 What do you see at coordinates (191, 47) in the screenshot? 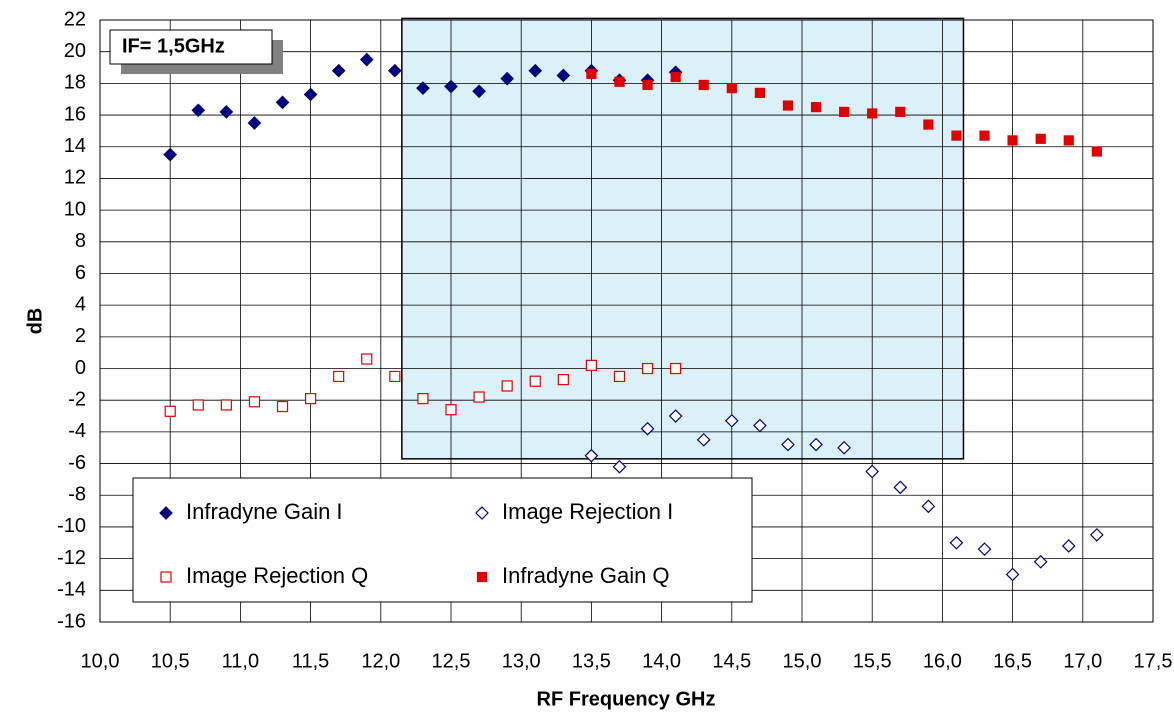
I see `annotation-box` at bounding box center [191, 47].